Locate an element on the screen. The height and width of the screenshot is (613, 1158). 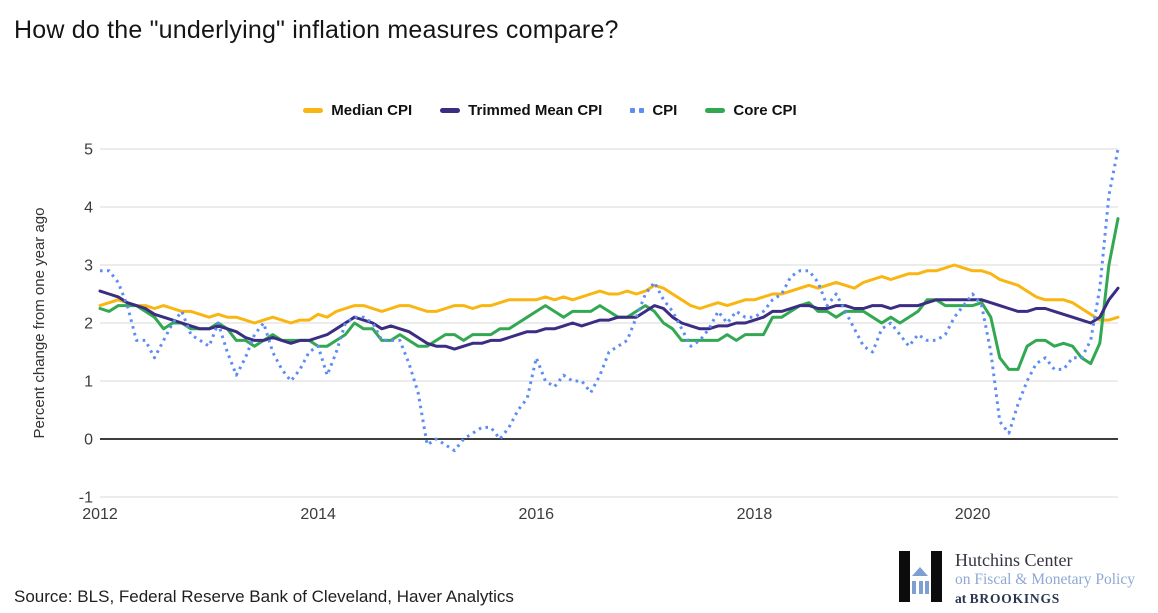
legend-label-median-cpi: Median CPI is located at coordinates (372, 110).